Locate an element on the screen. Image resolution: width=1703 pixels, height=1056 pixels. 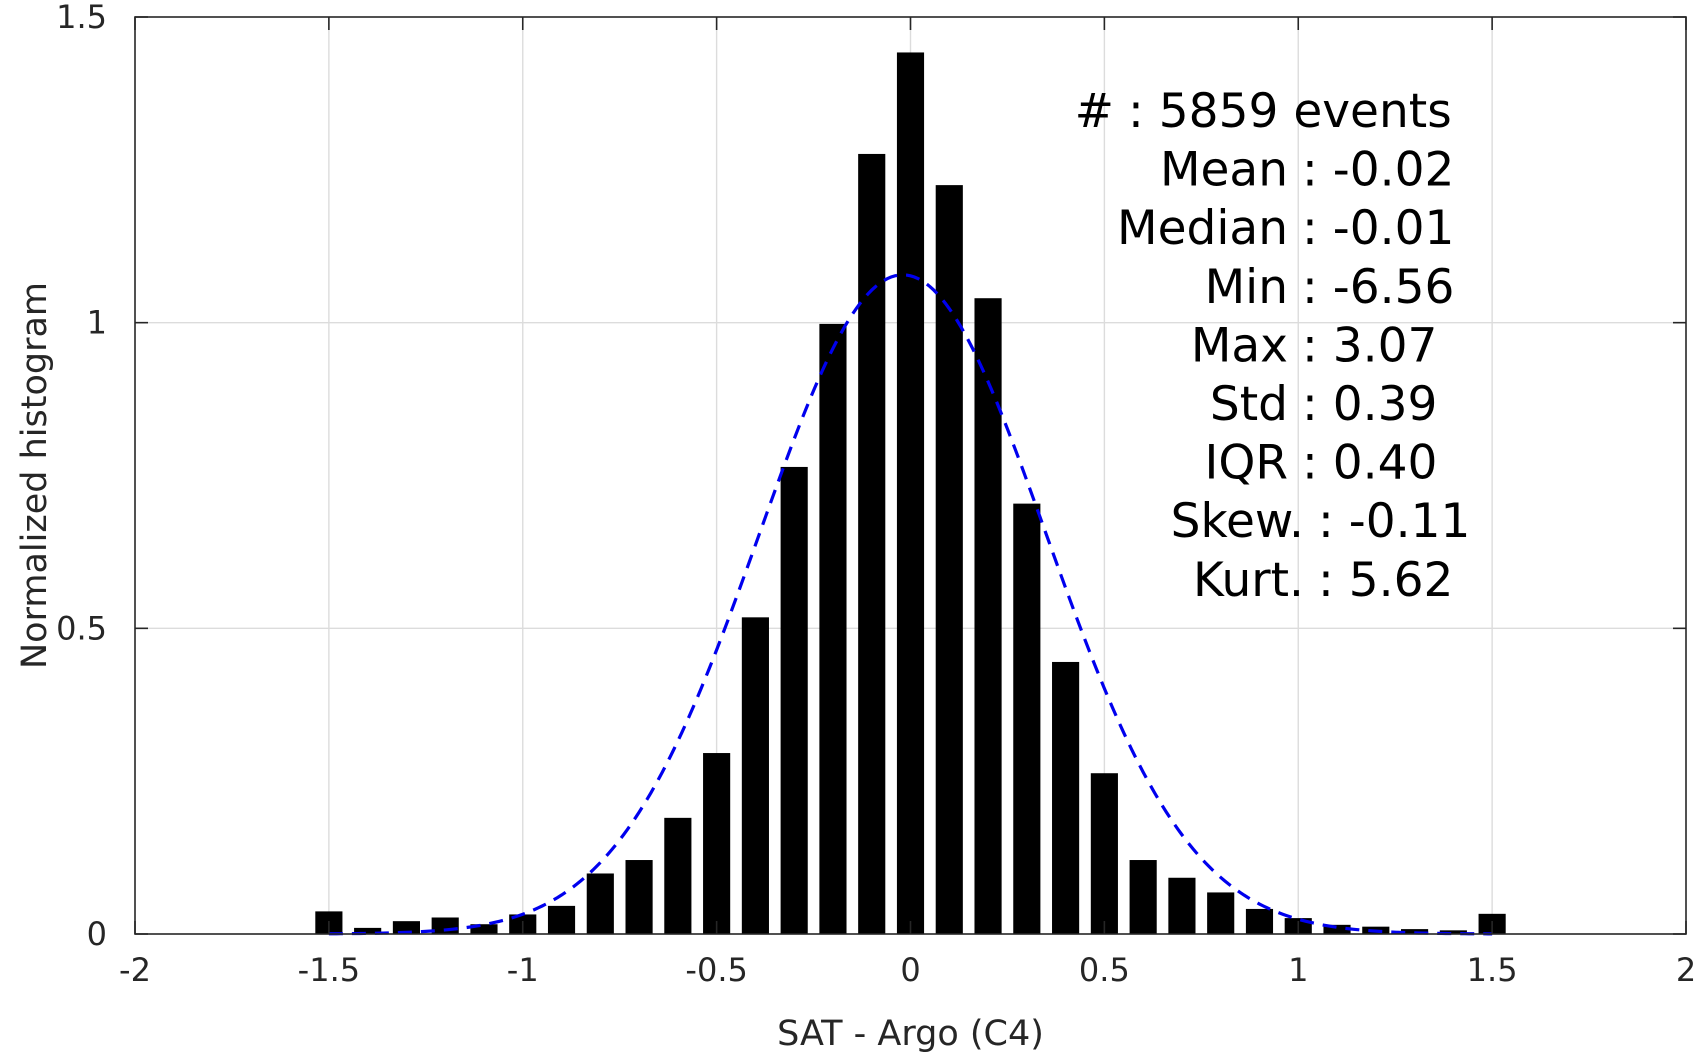
stat-label: Skew. is located at coordinates (1237, 521).